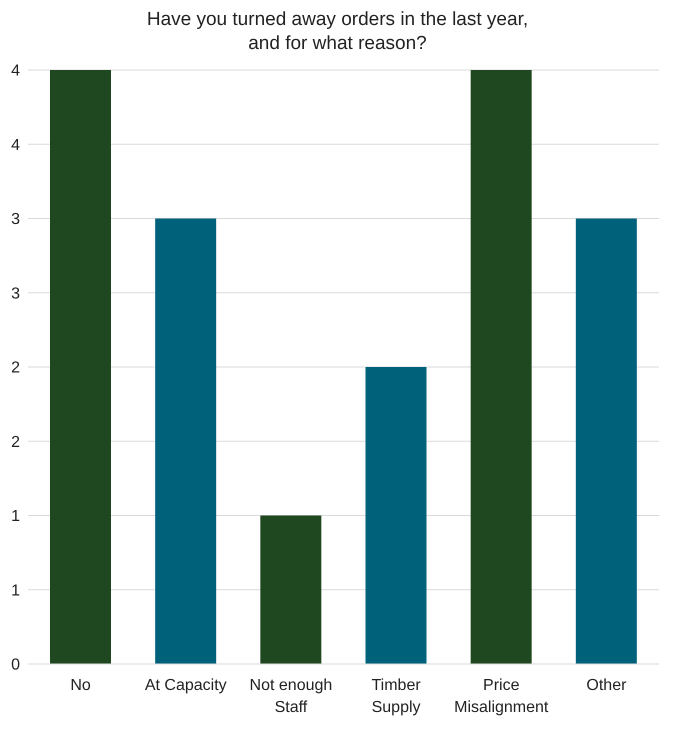  I want to click on x-tick-label: Not enough Staff, so click(291, 696).